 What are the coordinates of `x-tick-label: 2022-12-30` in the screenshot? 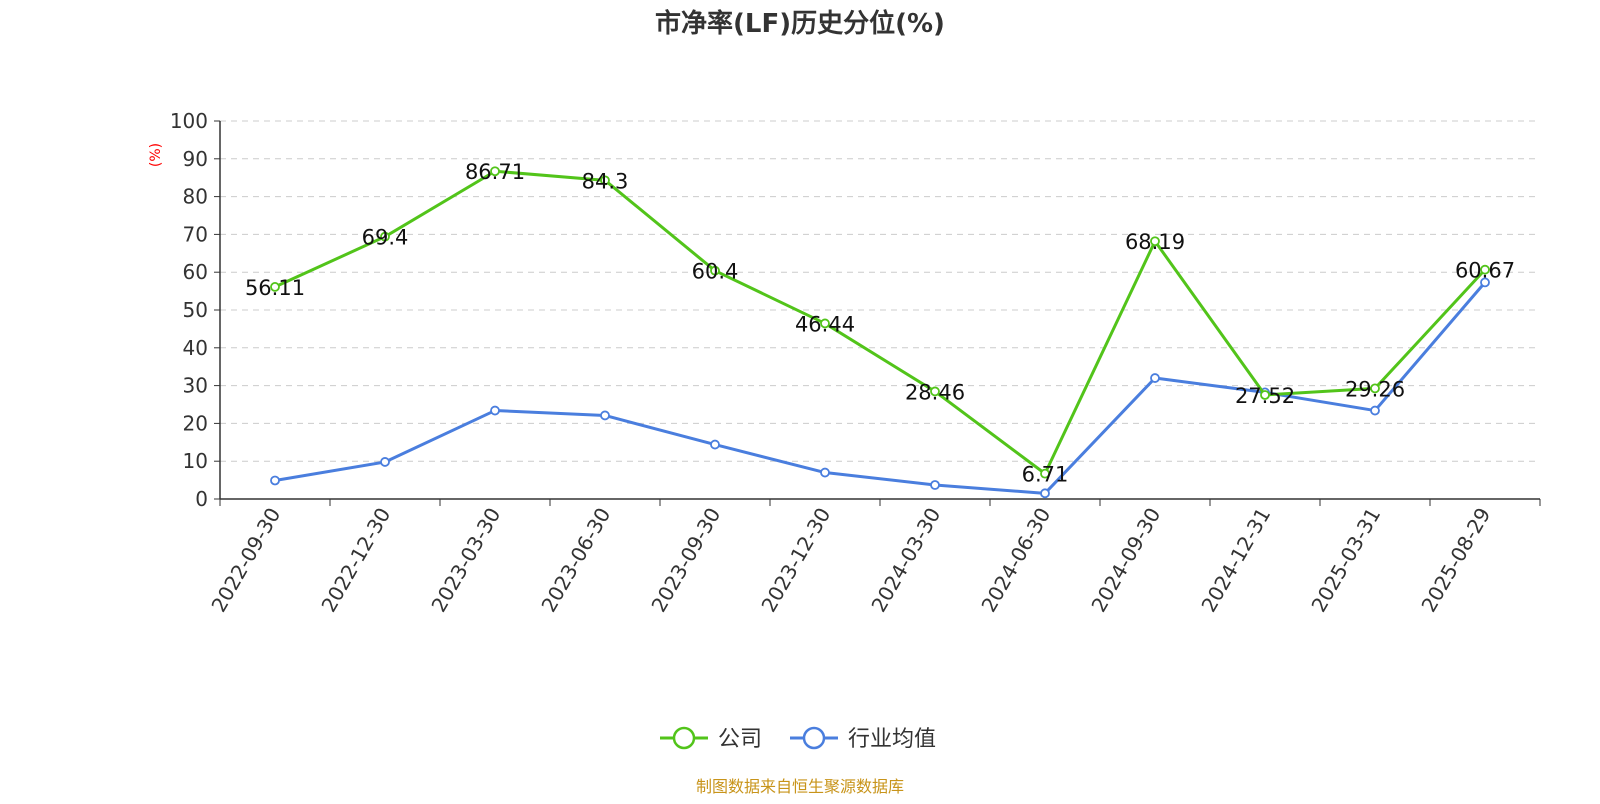 It's located at (355, 560).